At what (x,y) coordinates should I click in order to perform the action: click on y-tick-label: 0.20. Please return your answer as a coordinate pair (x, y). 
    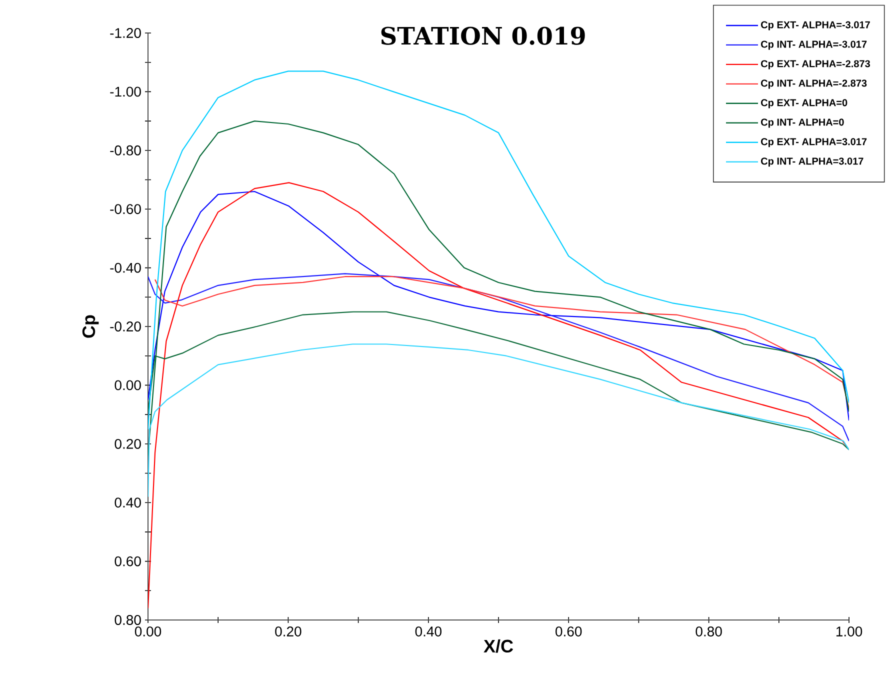
    Looking at the image, I should click on (127, 443).